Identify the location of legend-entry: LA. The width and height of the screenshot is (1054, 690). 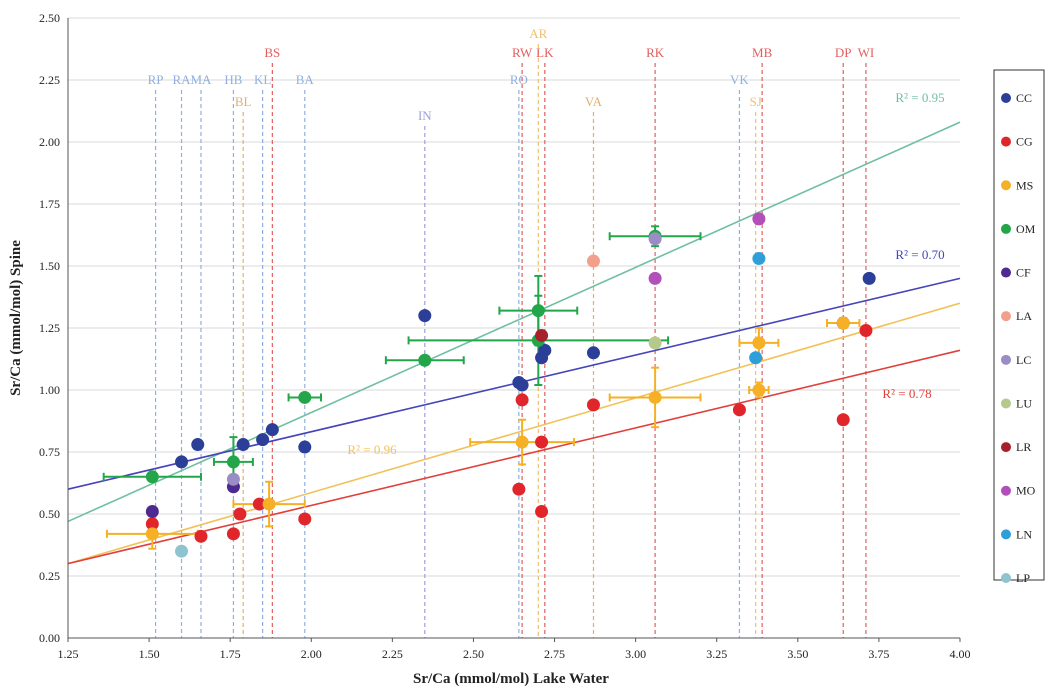
(1024, 316).